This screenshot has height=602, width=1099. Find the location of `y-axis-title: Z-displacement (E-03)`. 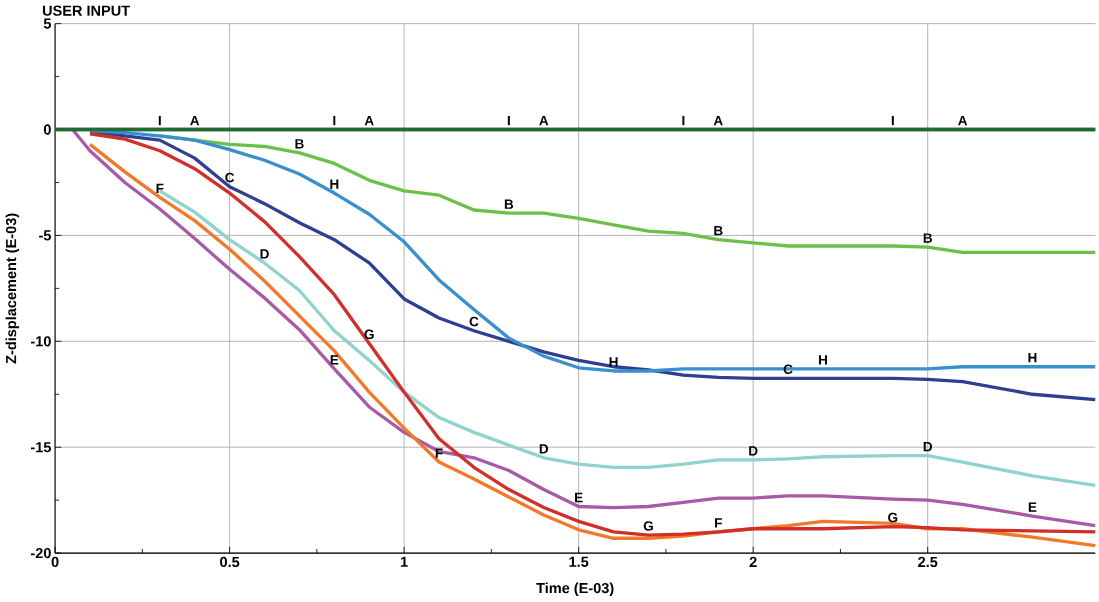

y-axis-title: Z-displacement (E-03) is located at coordinates (12, 288).